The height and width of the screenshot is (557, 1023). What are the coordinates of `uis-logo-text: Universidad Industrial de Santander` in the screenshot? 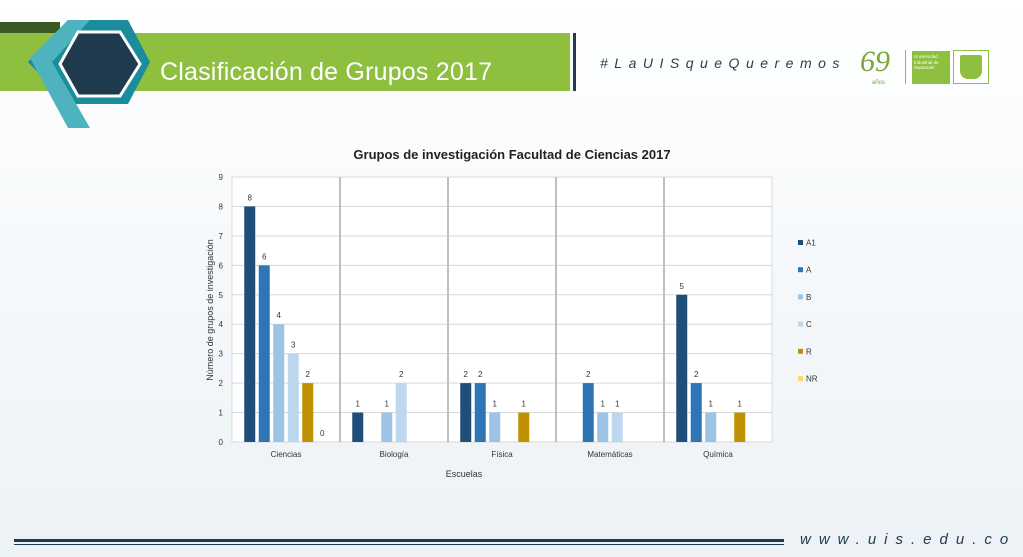 It's located at (931, 67).